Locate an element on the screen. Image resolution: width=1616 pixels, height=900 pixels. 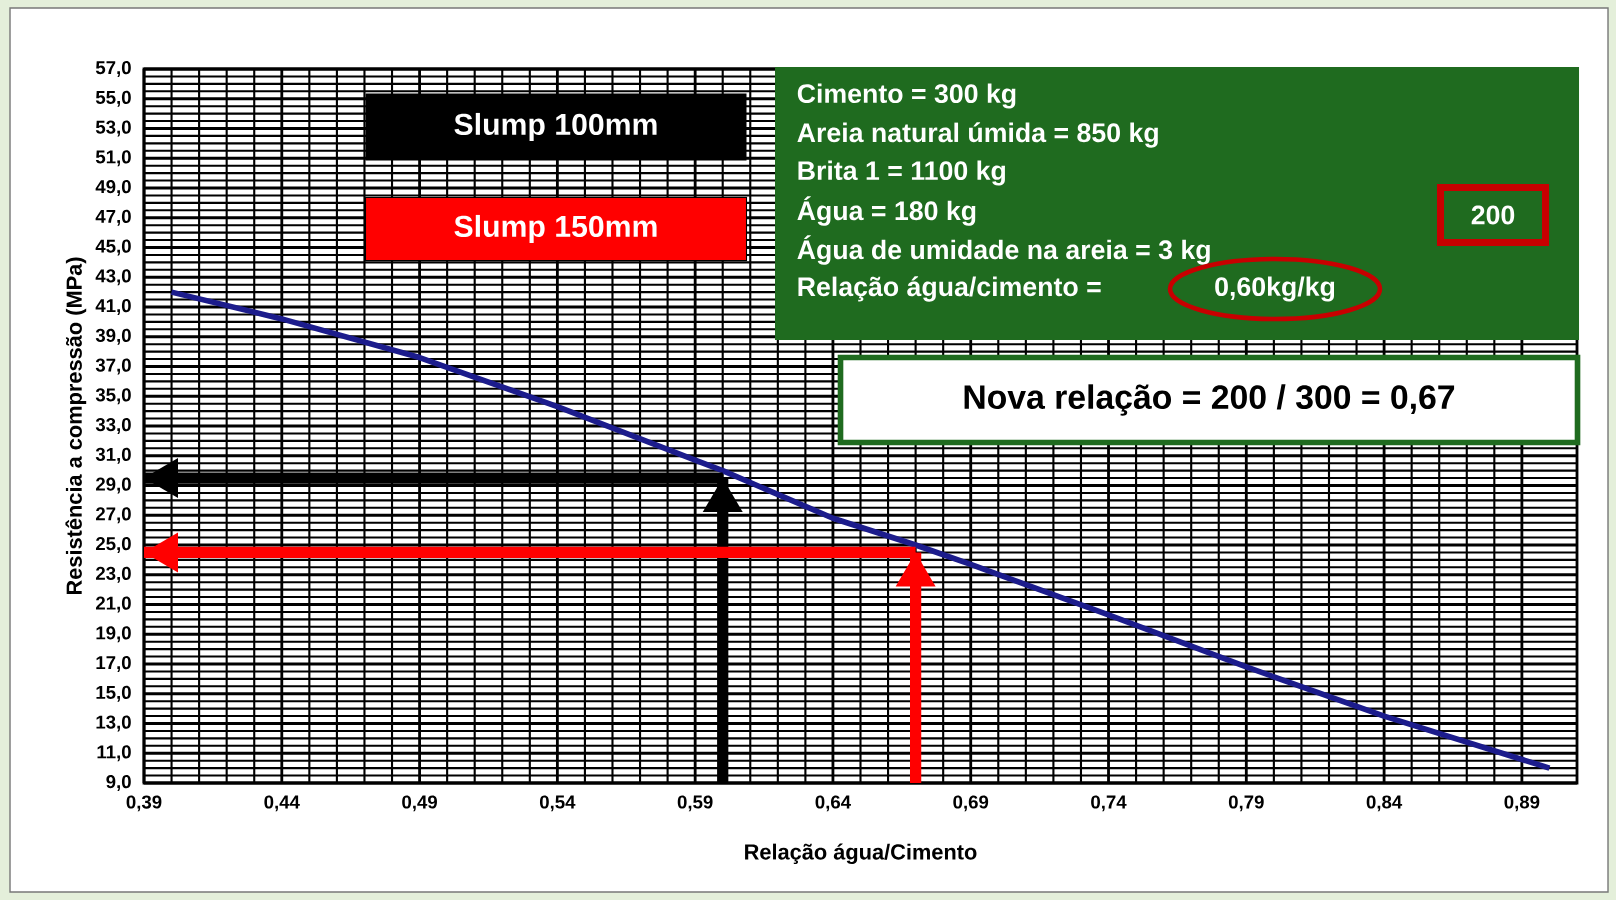
y-axis-title: Resistência a compressão (MPa) is located at coordinates (76, 426).